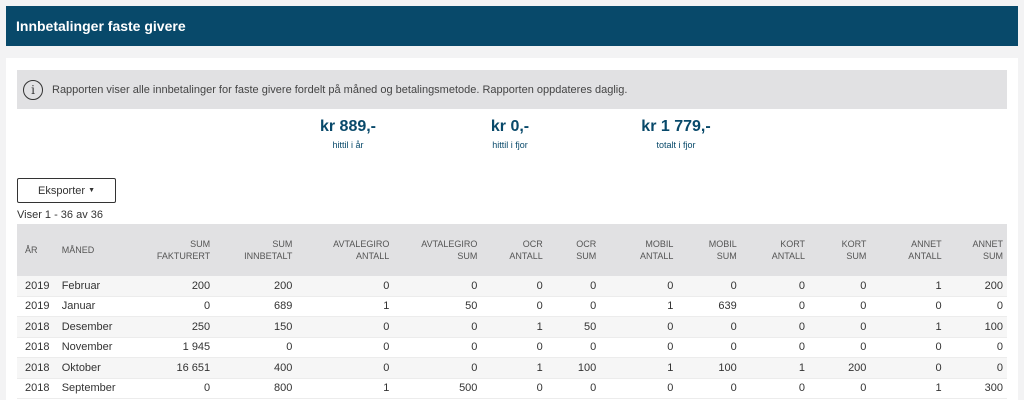 The width and height of the screenshot is (1024, 400). What do you see at coordinates (37, 306) in the screenshot?
I see `table-cell: 2019` at bounding box center [37, 306].